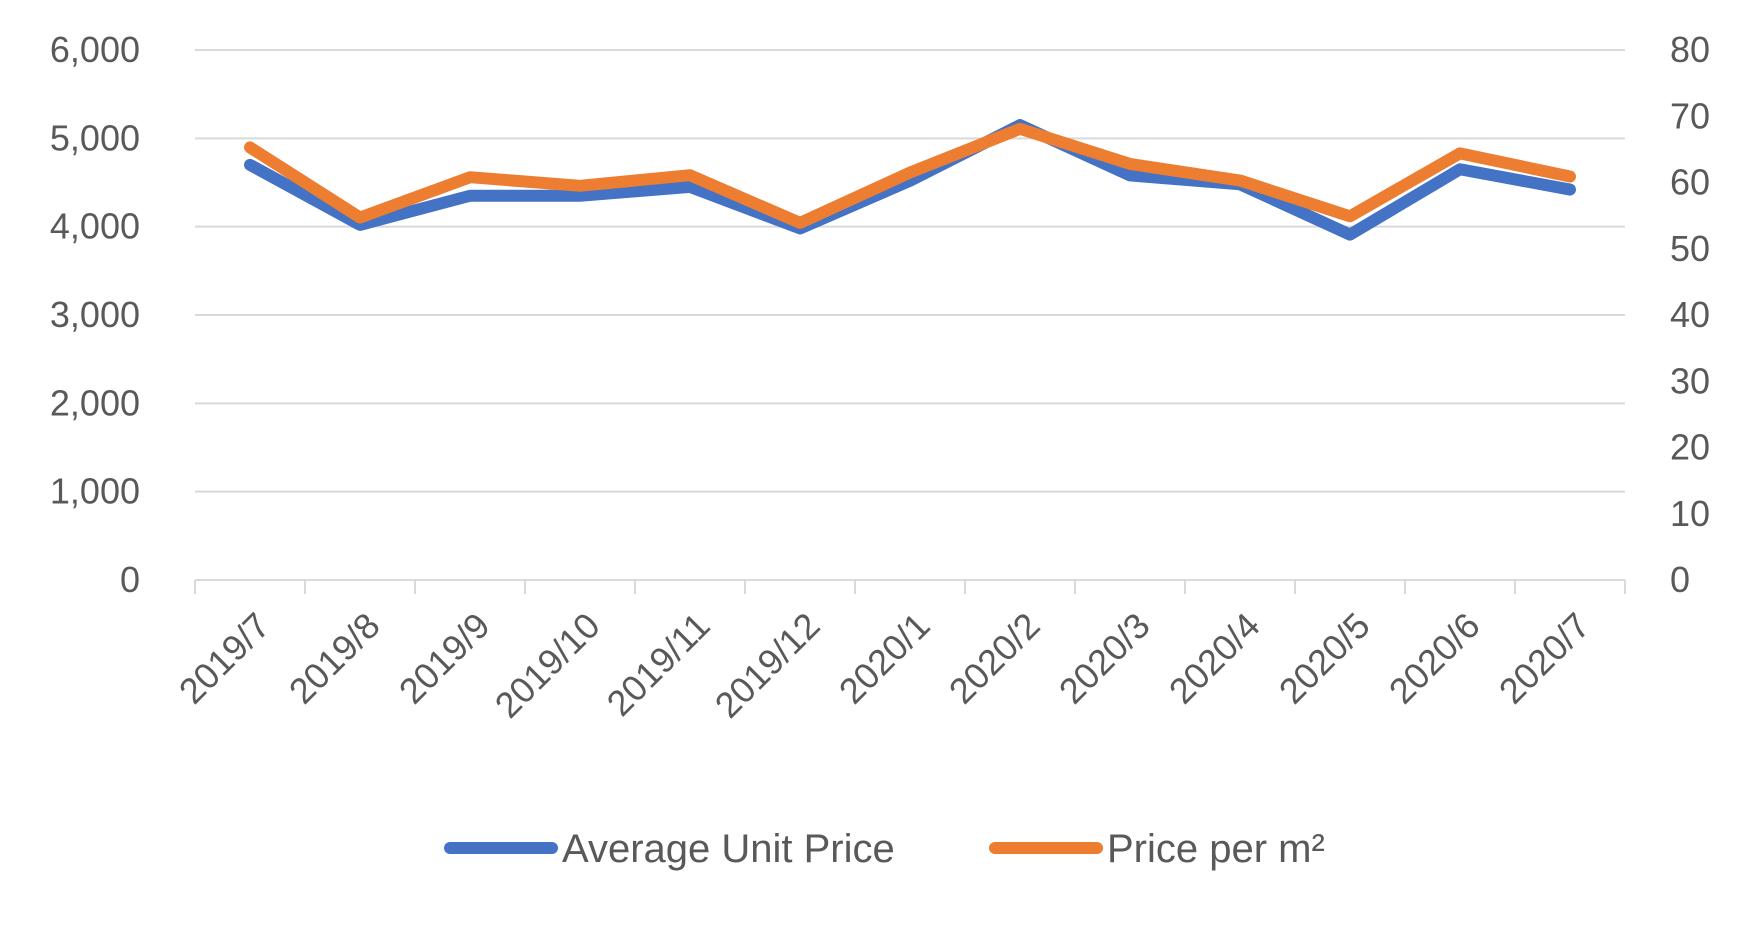 This screenshot has width=1740, height=932. Describe the element at coordinates (1104, 658) in the screenshot. I see `x-tick-label: 2020/3` at that location.